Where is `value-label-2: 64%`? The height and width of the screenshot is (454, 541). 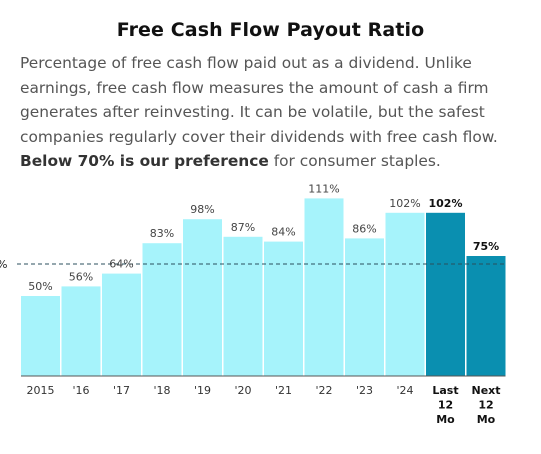 value-label-2: 64% is located at coordinates (121, 264).